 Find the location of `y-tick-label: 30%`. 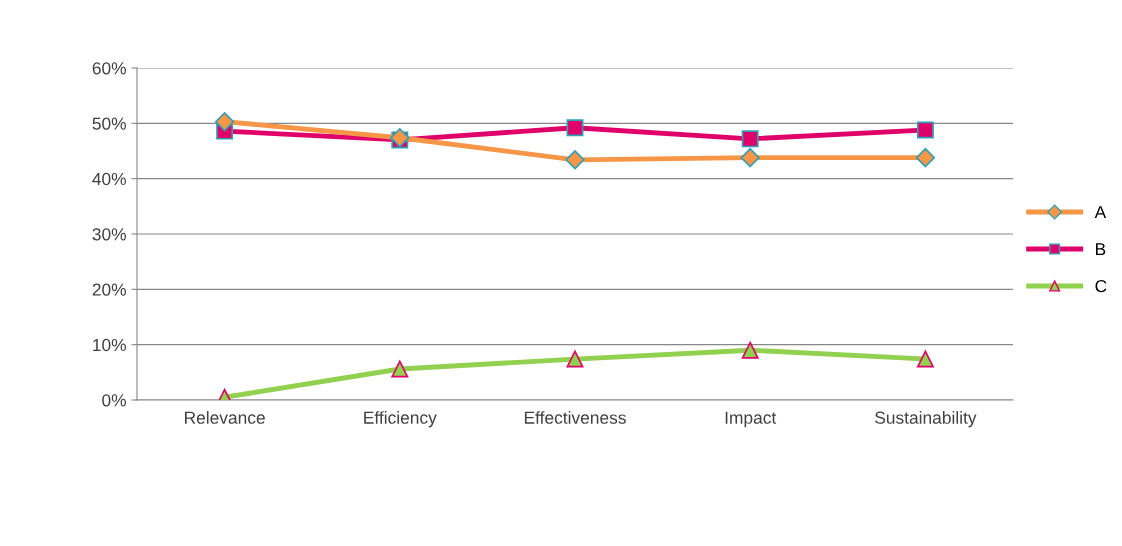

y-tick-label: 30% is located at coordinates (109, 234).